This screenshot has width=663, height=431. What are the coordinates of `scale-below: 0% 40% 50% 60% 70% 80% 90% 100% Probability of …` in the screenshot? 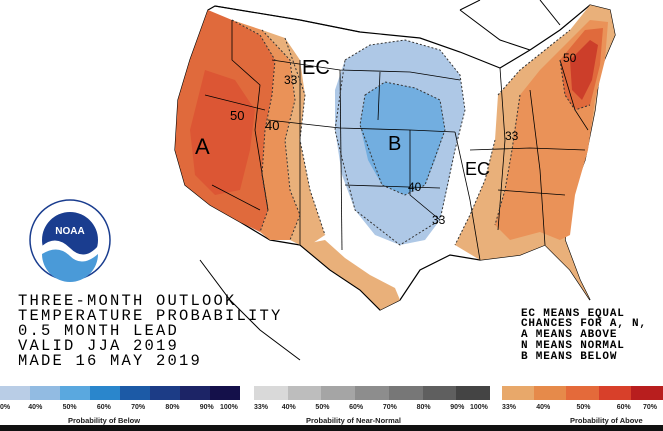 It's located at (120, 408).